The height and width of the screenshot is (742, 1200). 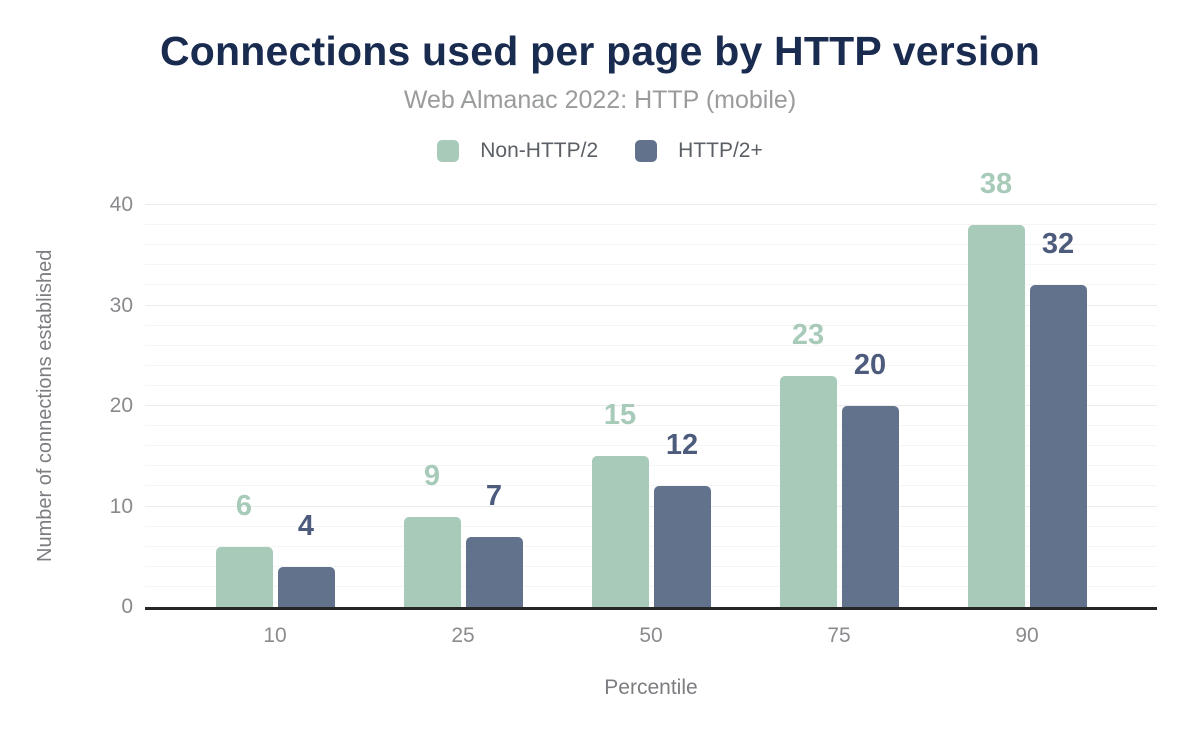 I want to click on bar-group-p75: 23 20 75, so click(x=839, y=426).